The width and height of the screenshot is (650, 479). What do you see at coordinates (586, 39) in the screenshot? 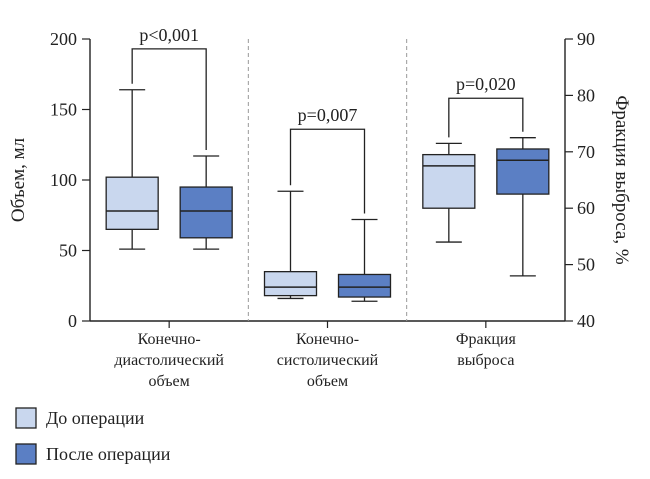
I see `y-right-tick-label: 90` at bounding box center [586, 39].